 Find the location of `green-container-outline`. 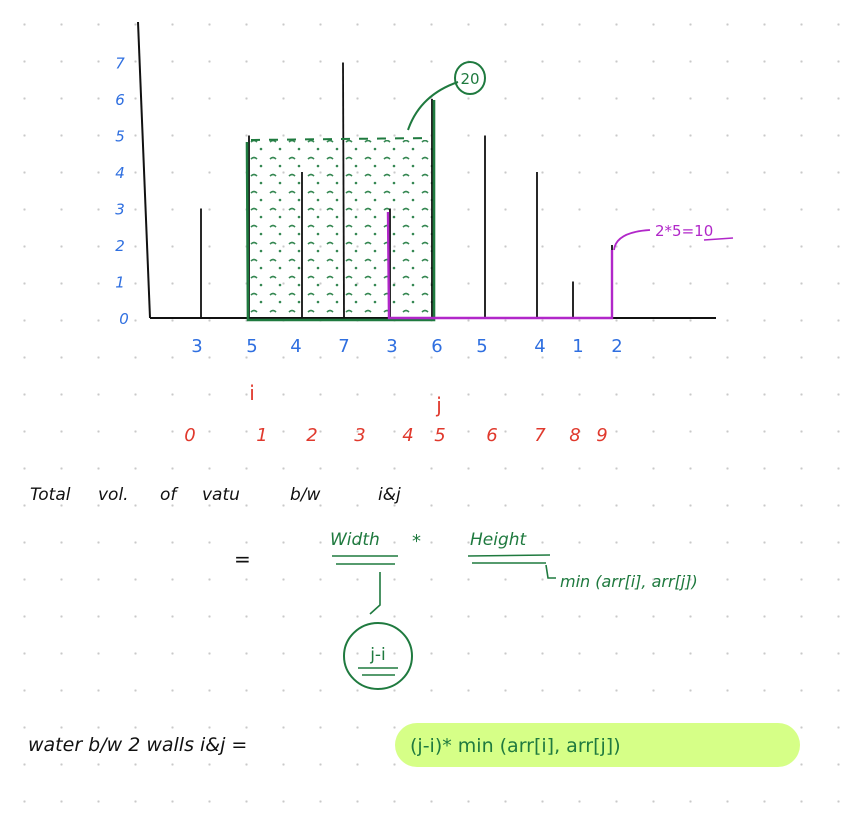

green-container-outline is located at coordinates (340, 211).